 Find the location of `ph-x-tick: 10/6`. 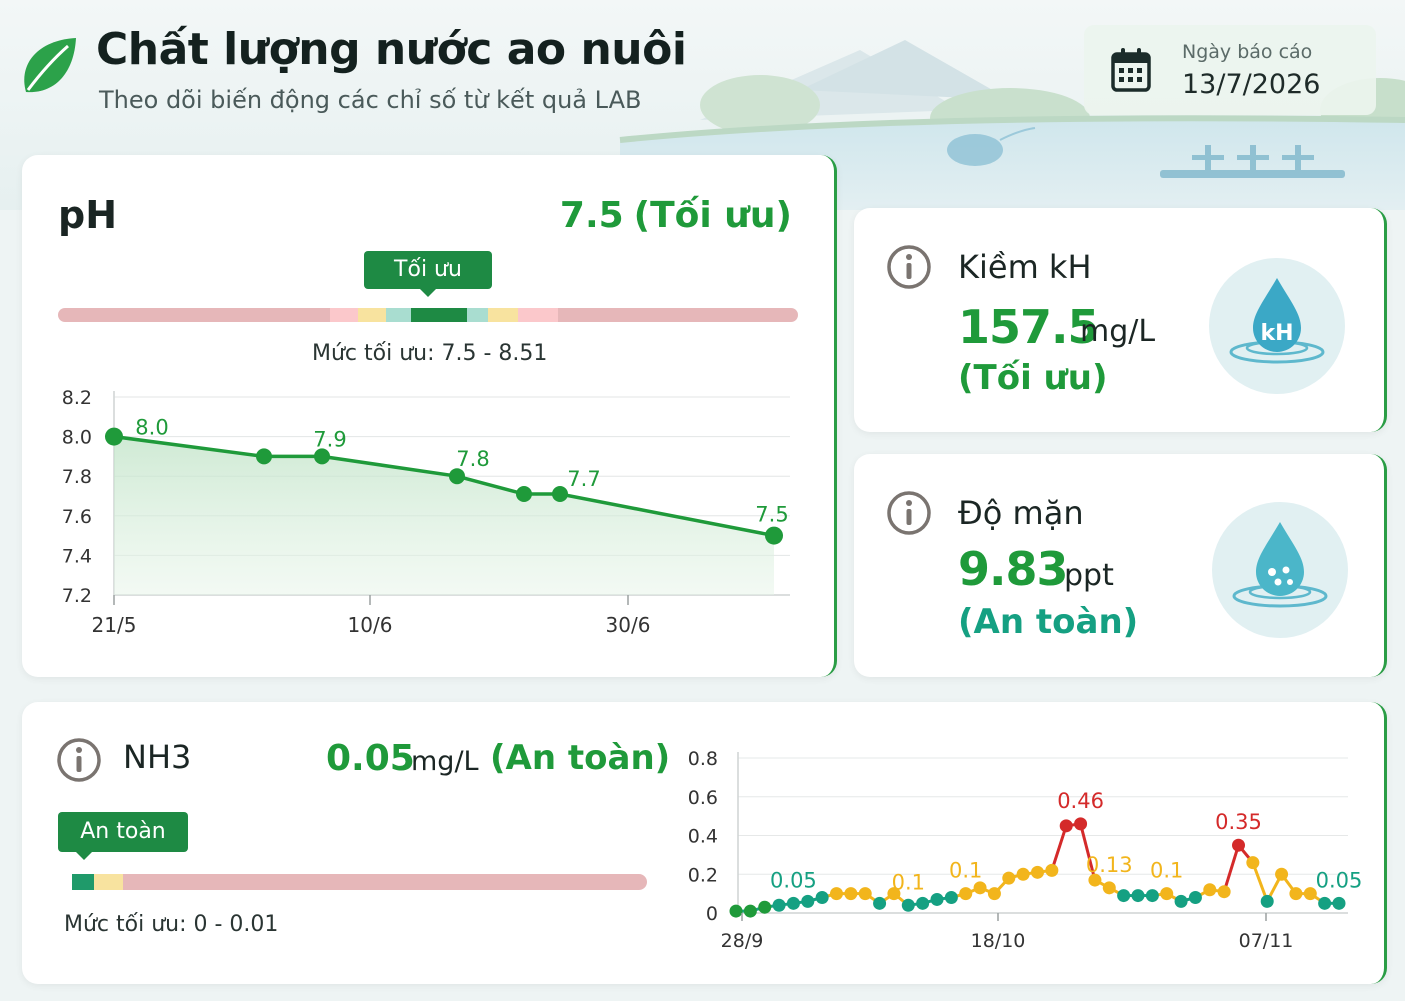

ph-x-tick: 10/6 is located at coordinates (370, 625).